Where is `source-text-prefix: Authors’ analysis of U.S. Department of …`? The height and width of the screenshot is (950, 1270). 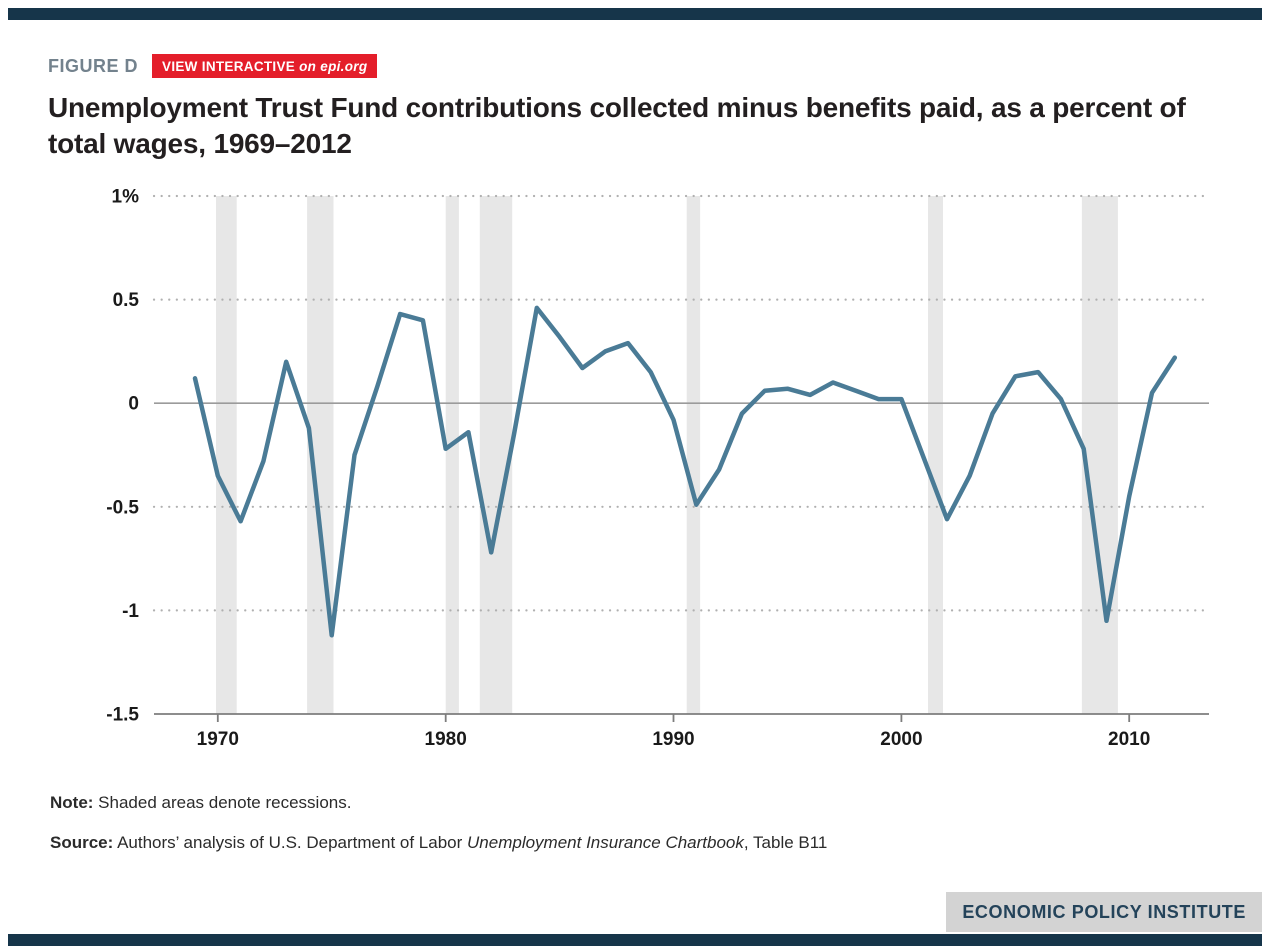
source-text-prefix: Authors’ analysis of U.S. Department of … is located at coordinates (290, 842).